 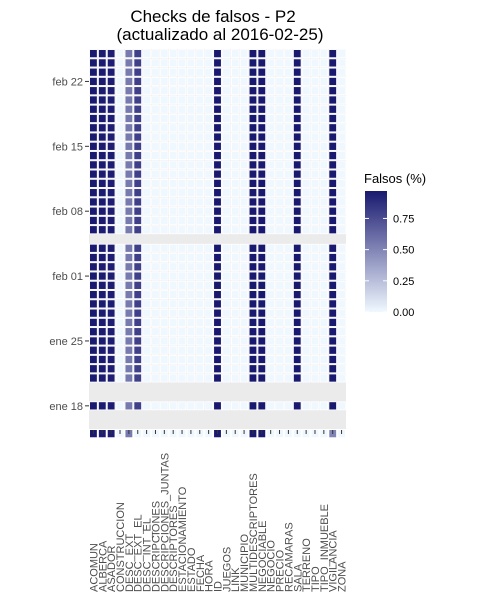 What do you see at coordinates (403, 282) in the screenshot?
I see `legend-tick-label: 0.25` at bounding box center [403, 282].